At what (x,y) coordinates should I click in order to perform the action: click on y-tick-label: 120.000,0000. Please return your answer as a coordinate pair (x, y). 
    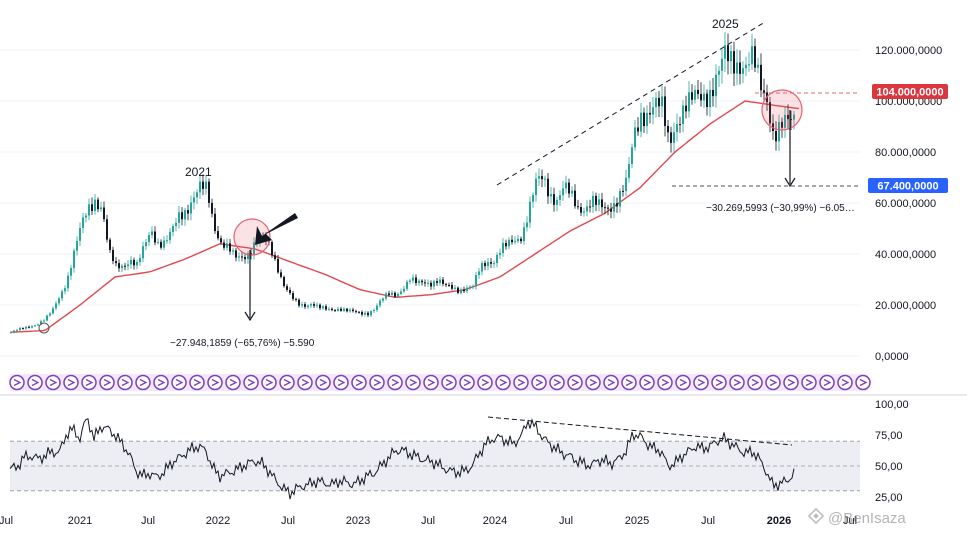
    Looking at the image, I should click on (908, 51).